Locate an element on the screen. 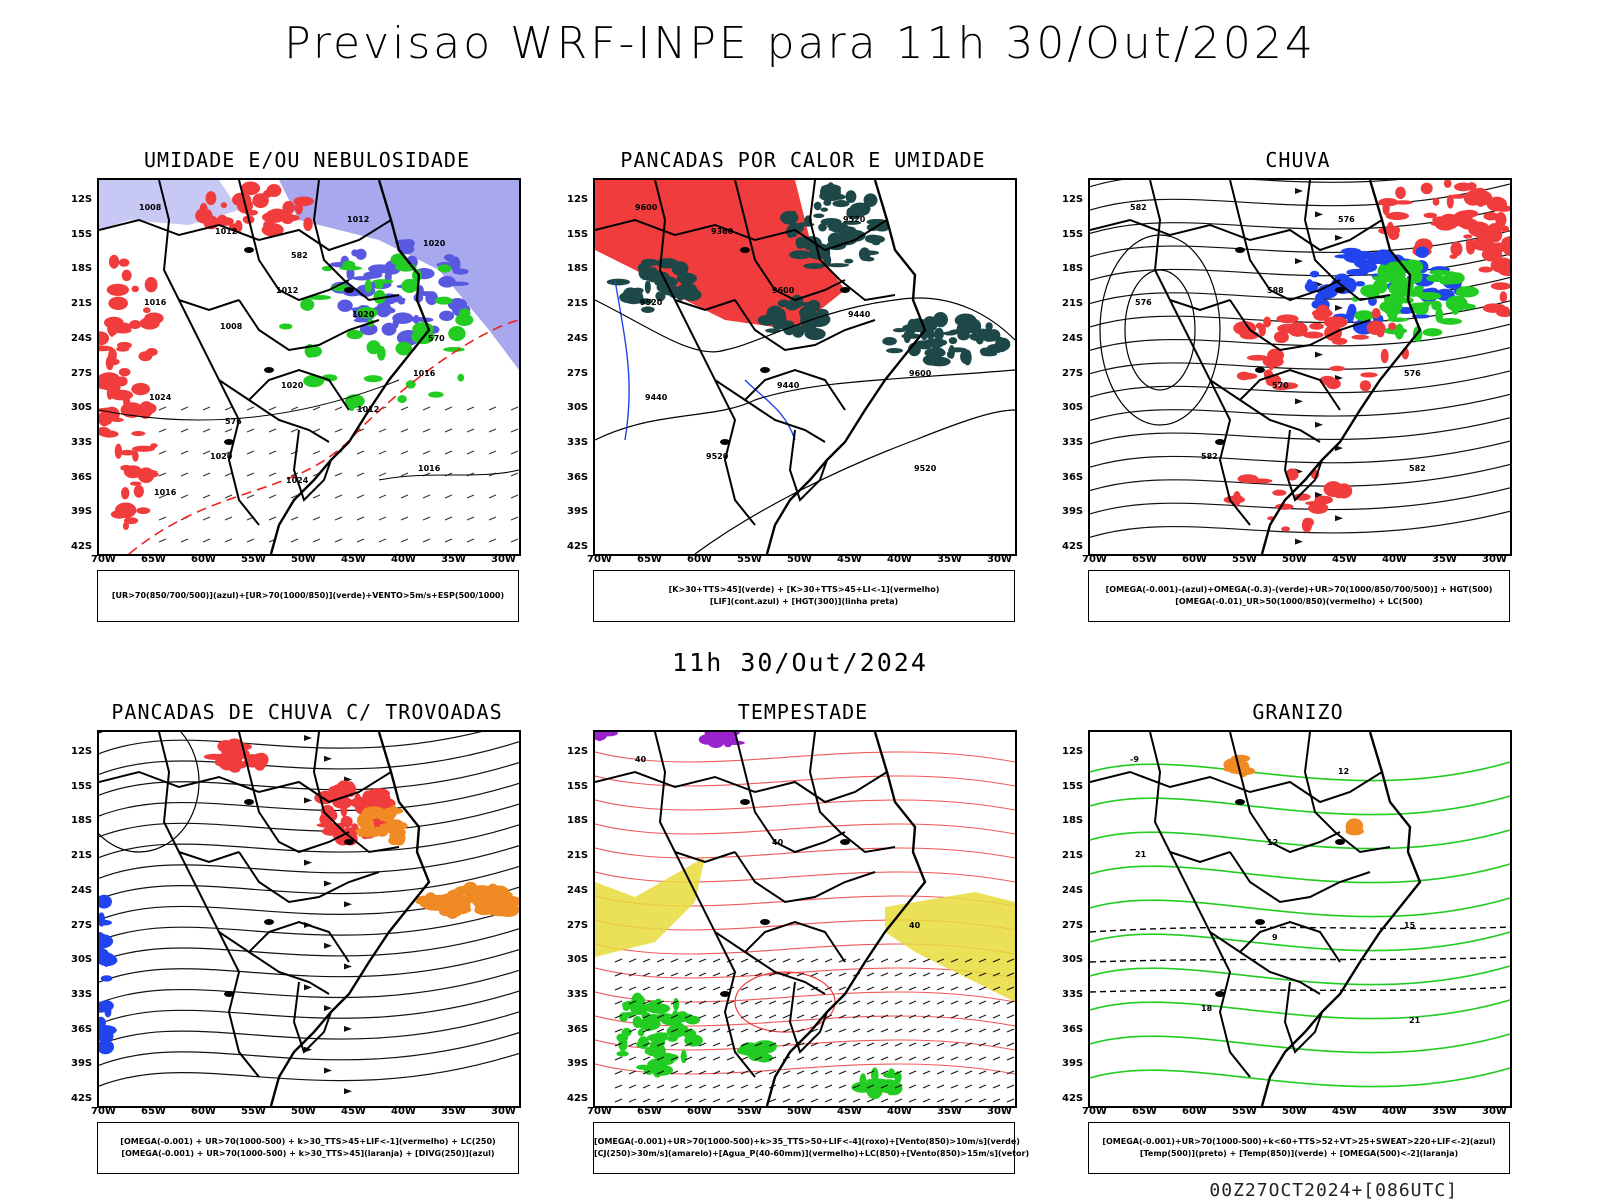 Image resolution: width=1600 pixels, height=1201 pixels. lon-tick-label: 65W is located at coordinates (649, 559).